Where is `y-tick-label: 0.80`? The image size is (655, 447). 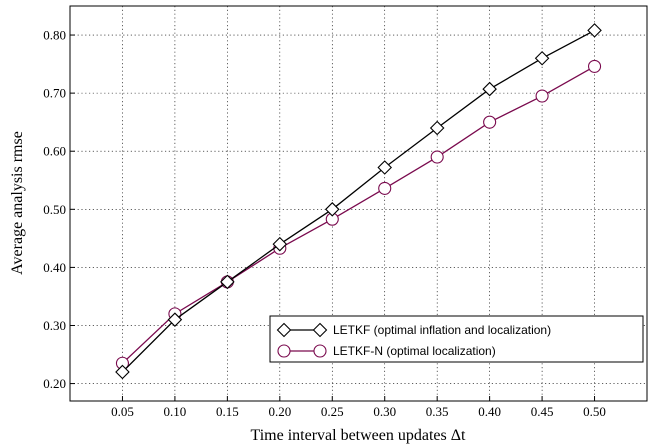 y-tick-label: 0.80 is located at coordinates (54, 35).